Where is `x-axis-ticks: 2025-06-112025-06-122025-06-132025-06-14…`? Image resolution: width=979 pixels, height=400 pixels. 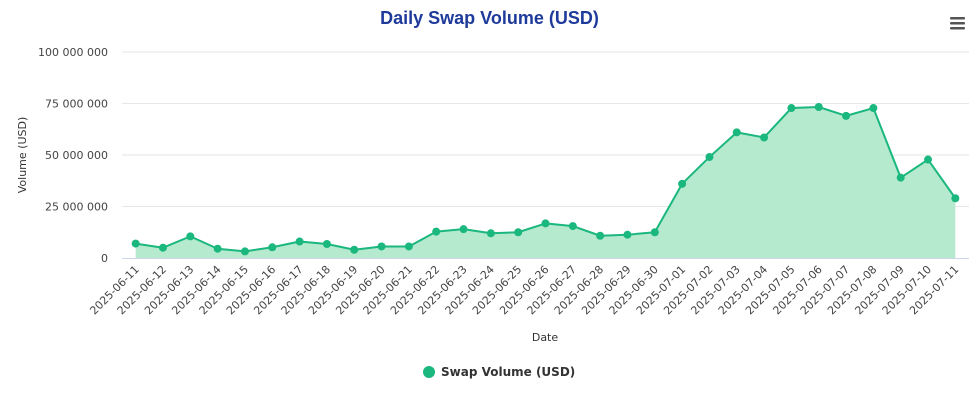 x-axis-ticks: 2025-06-112025-06-122025-06-132025-06-14… is located at coordinates (524, 290).